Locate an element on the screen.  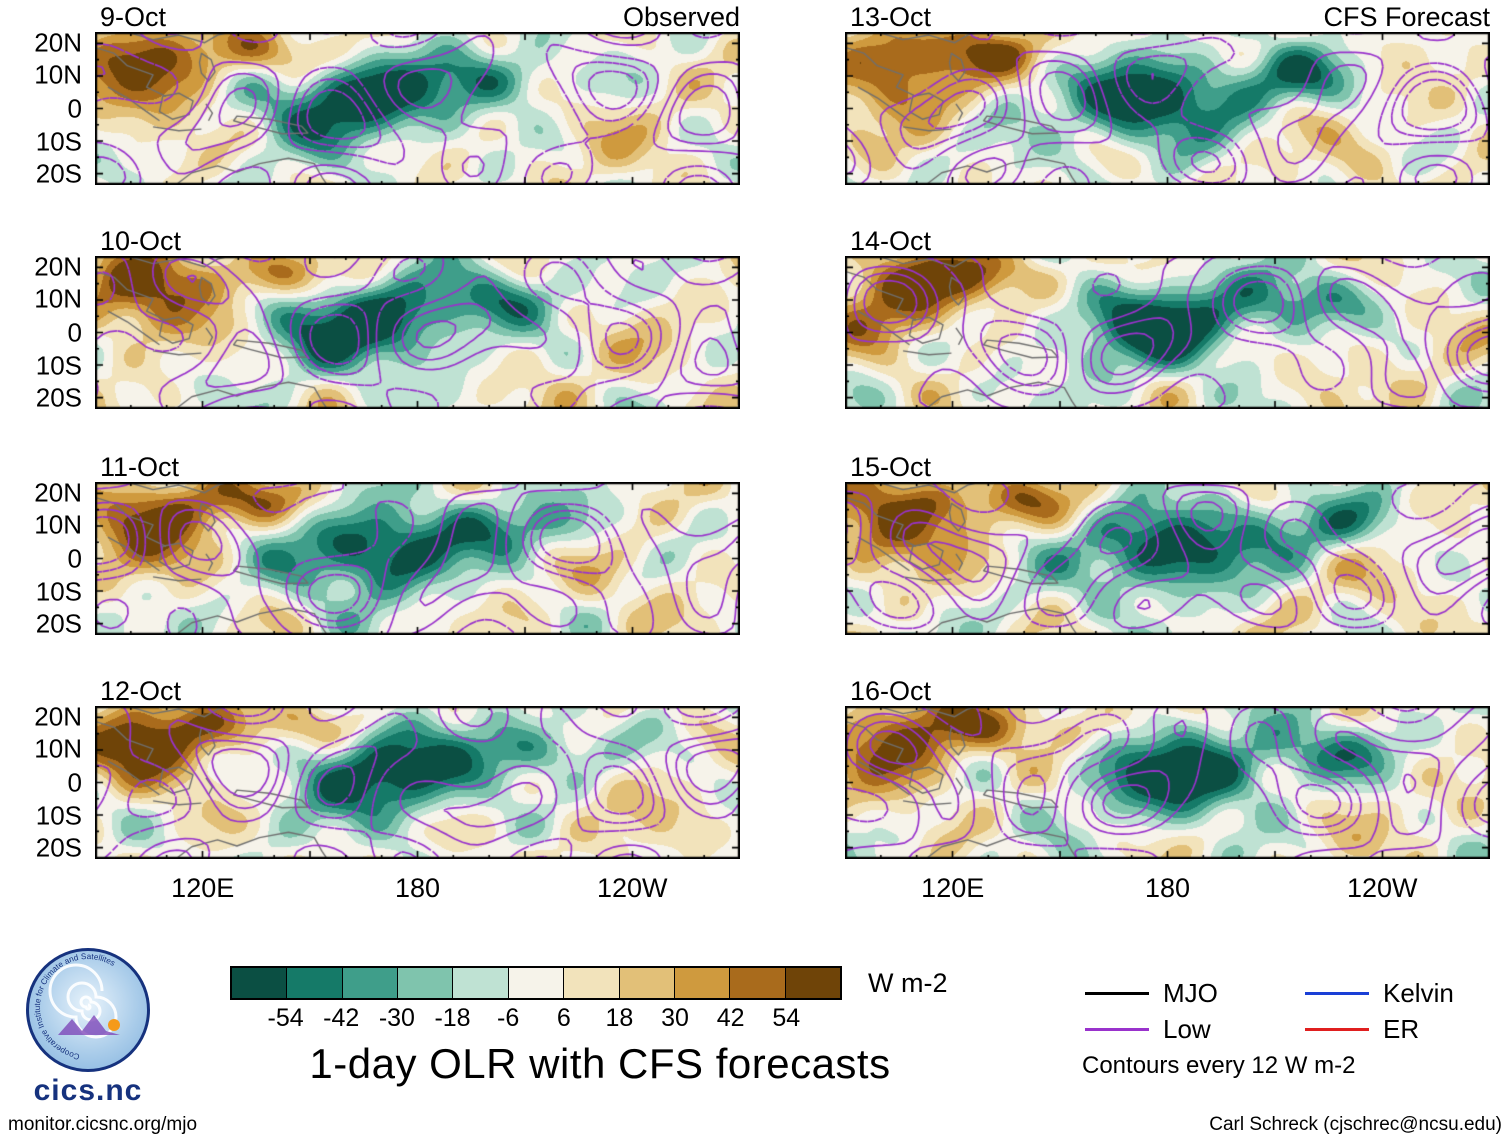
colorbar-tick-label: -42 is located at coordinates (341, 1018).